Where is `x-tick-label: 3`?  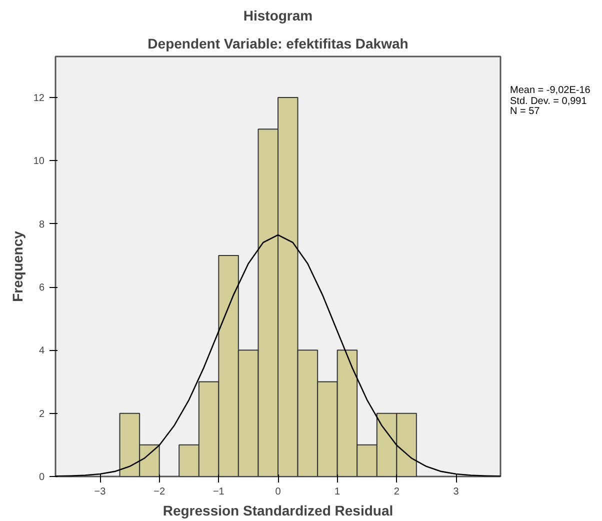 x-tick-label: 3 is located at coordinates (456, 492).